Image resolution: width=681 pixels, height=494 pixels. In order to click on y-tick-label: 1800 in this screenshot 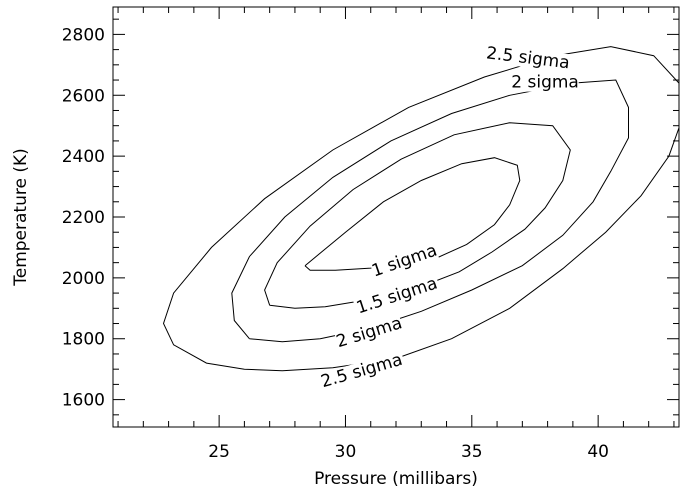, I will do `click(83, 340)`.